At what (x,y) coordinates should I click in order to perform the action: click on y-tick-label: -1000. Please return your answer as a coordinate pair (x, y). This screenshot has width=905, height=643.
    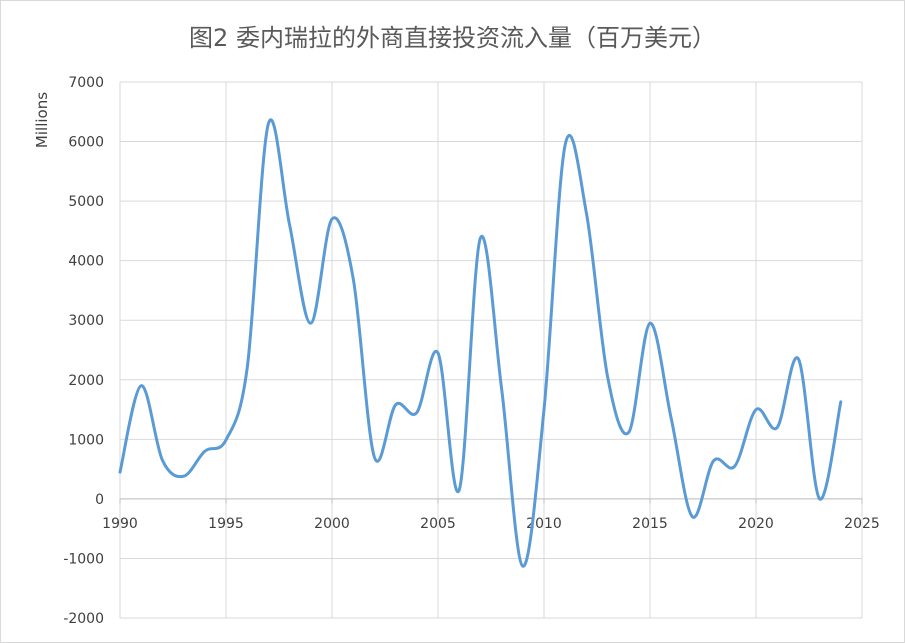
    Looking at the image, I should click on (83, 559).